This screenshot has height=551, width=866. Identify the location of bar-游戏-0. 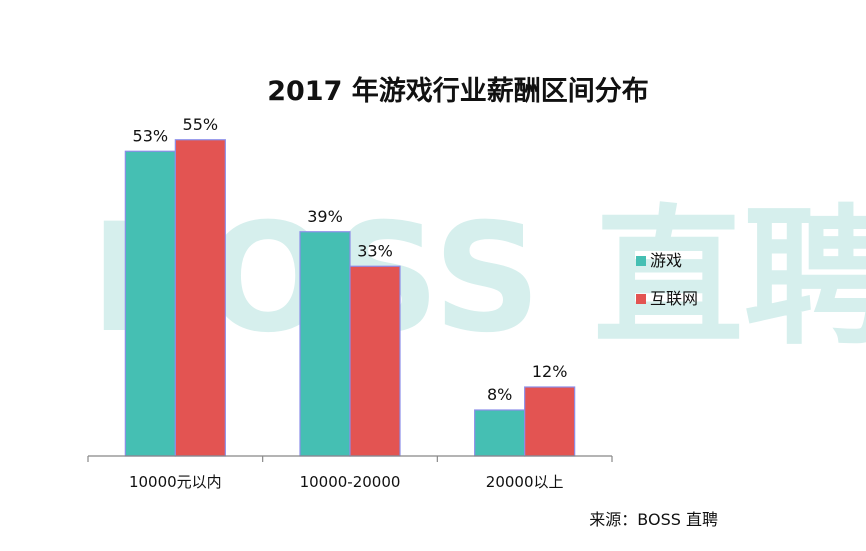
(150, 303).